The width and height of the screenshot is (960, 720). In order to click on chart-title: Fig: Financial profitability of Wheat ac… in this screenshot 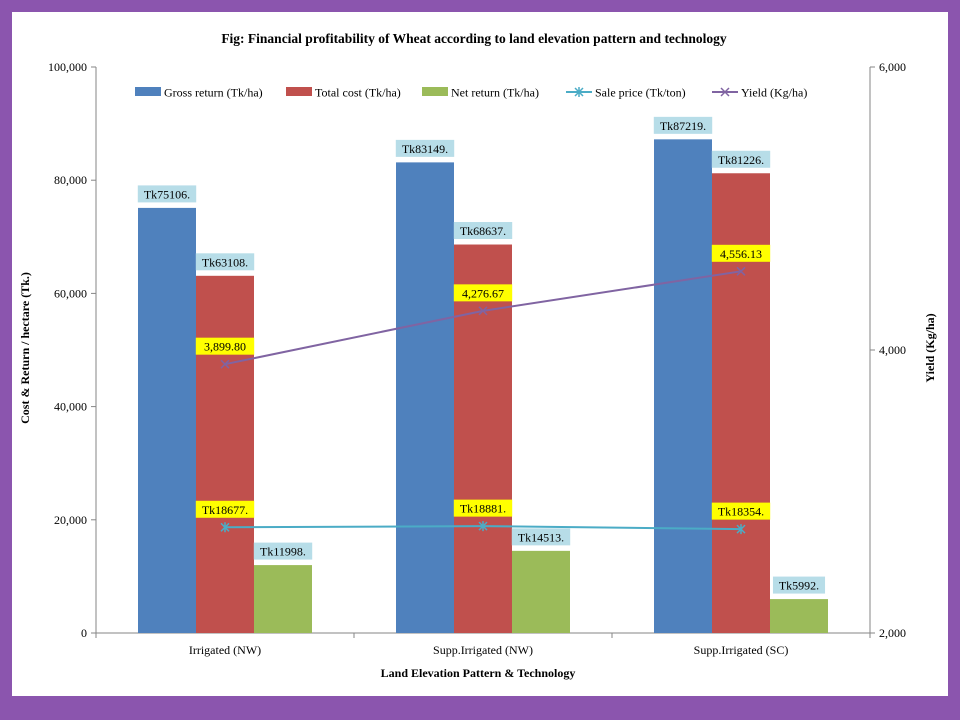, I will do `click(474, 38)`.